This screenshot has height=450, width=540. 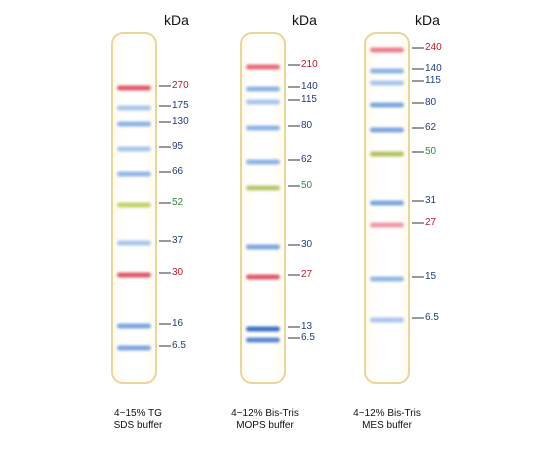 I want to click on marker-weight-label: 13, so click(x=307, y=326).